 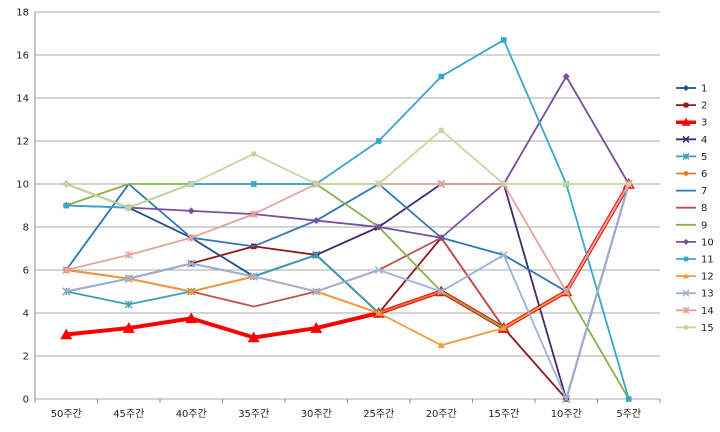 What do you see at coordinates (704, 140) in the screenshot?
I see `legend-label: 4` at bounding box center [704, 140].